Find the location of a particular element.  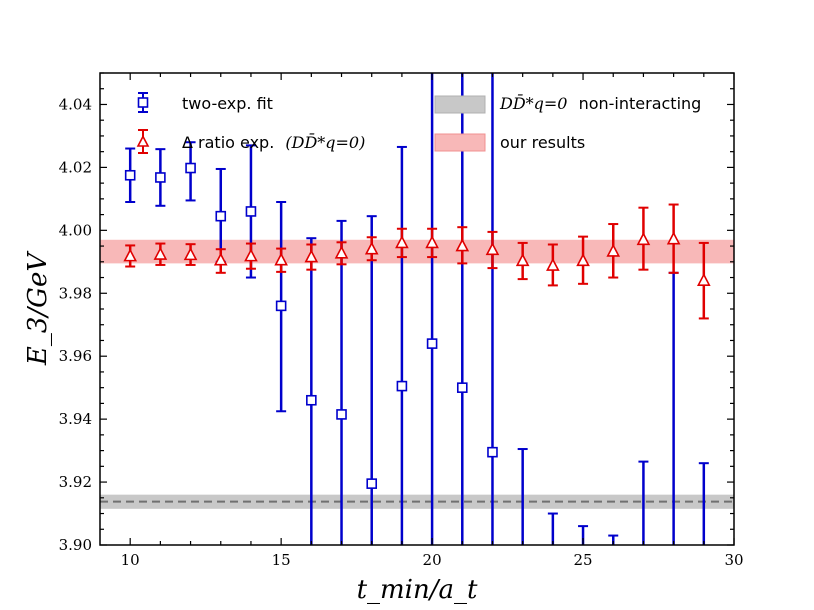

x-tick-label-20: 20 is located at coordinates (432, 560).